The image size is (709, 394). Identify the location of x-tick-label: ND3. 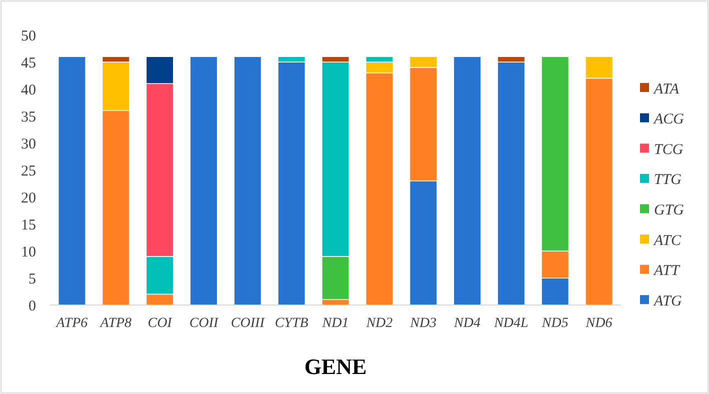
(423, 323).